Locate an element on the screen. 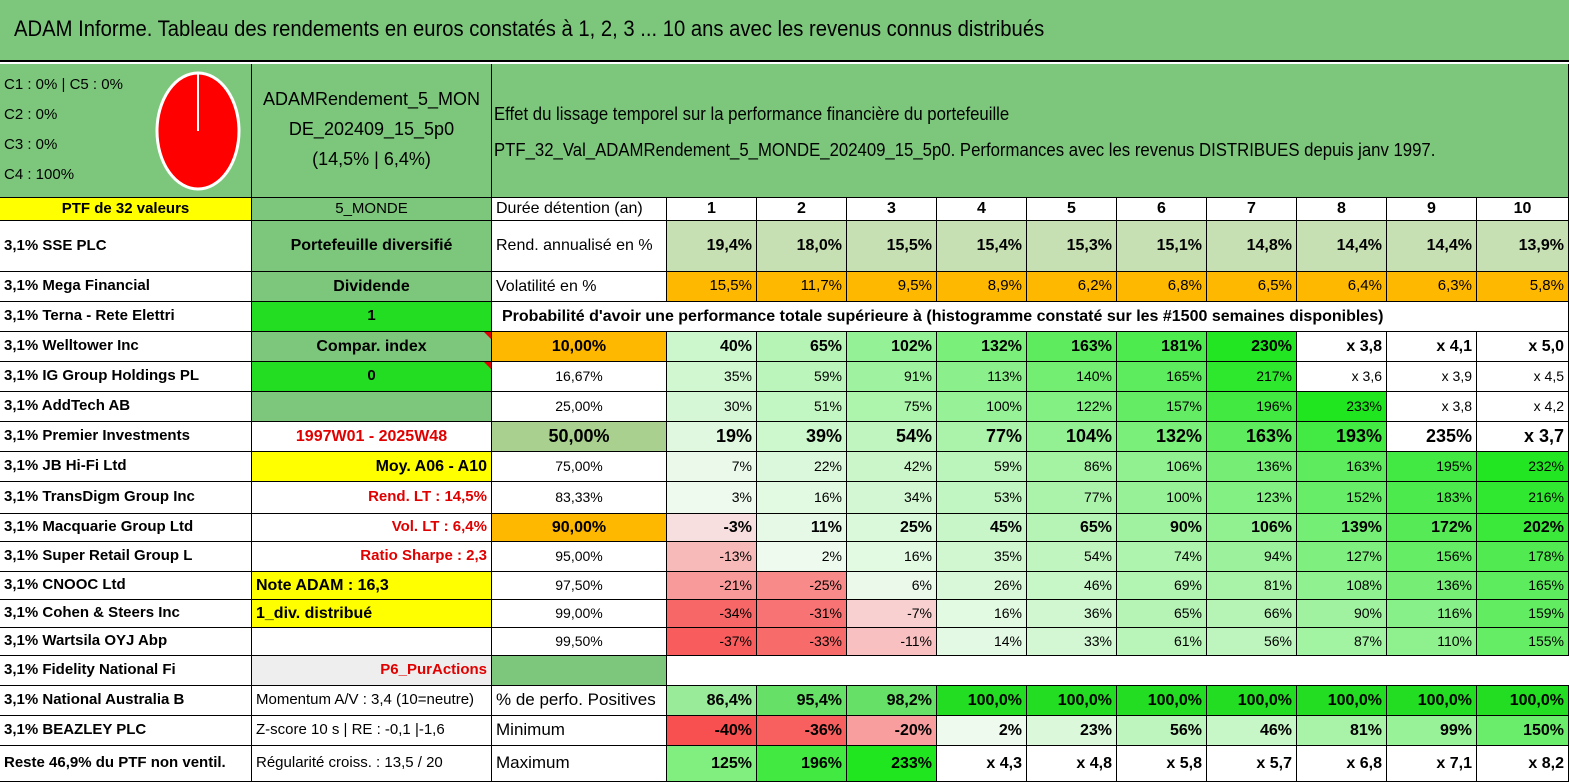 The image size is (1569, 782). composition-list: C1 : 0% | C5 : 0% C2 : 0% C3 : 0% C4 : 100% is located at coordinates (63, 130).